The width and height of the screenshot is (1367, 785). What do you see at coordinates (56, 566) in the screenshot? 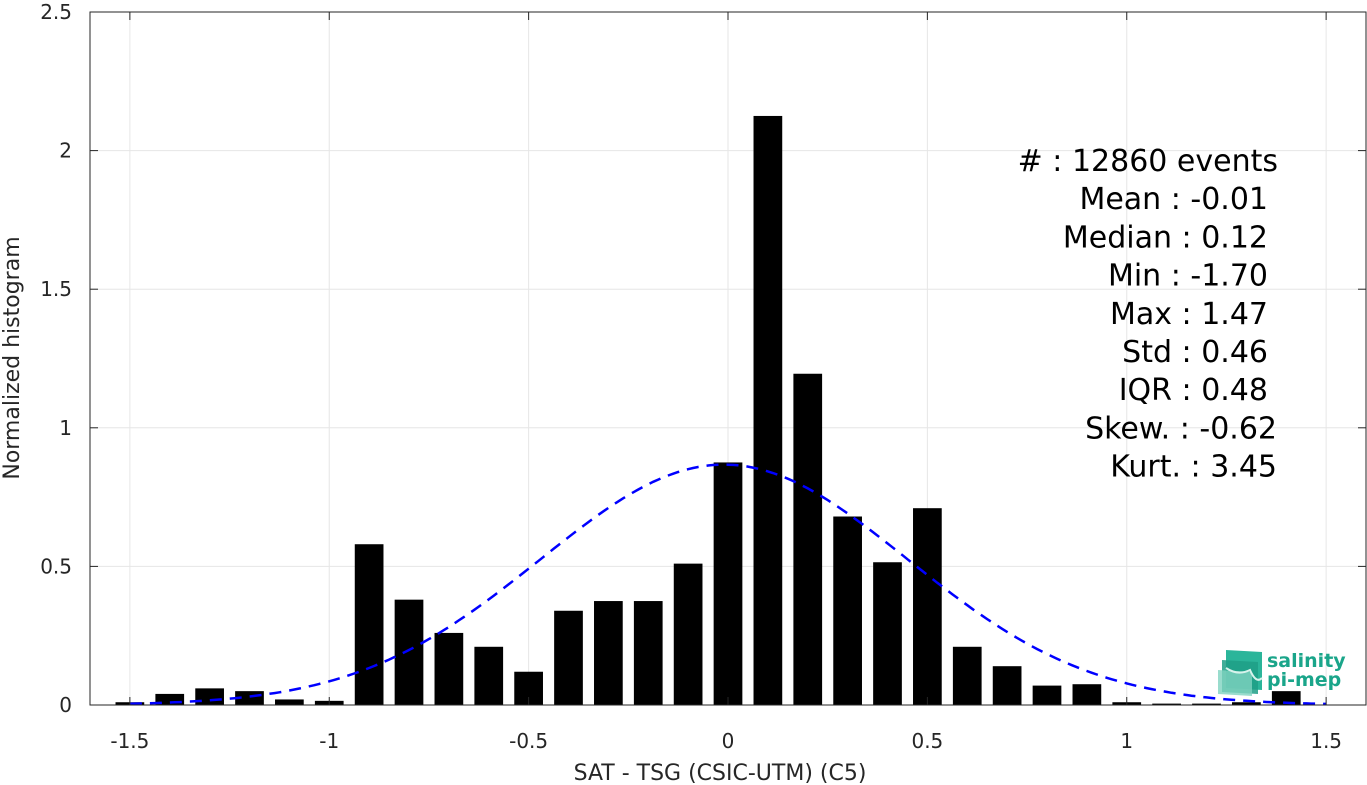
I see `y-tick-label: 0.5` at bounding box center [56, 566].